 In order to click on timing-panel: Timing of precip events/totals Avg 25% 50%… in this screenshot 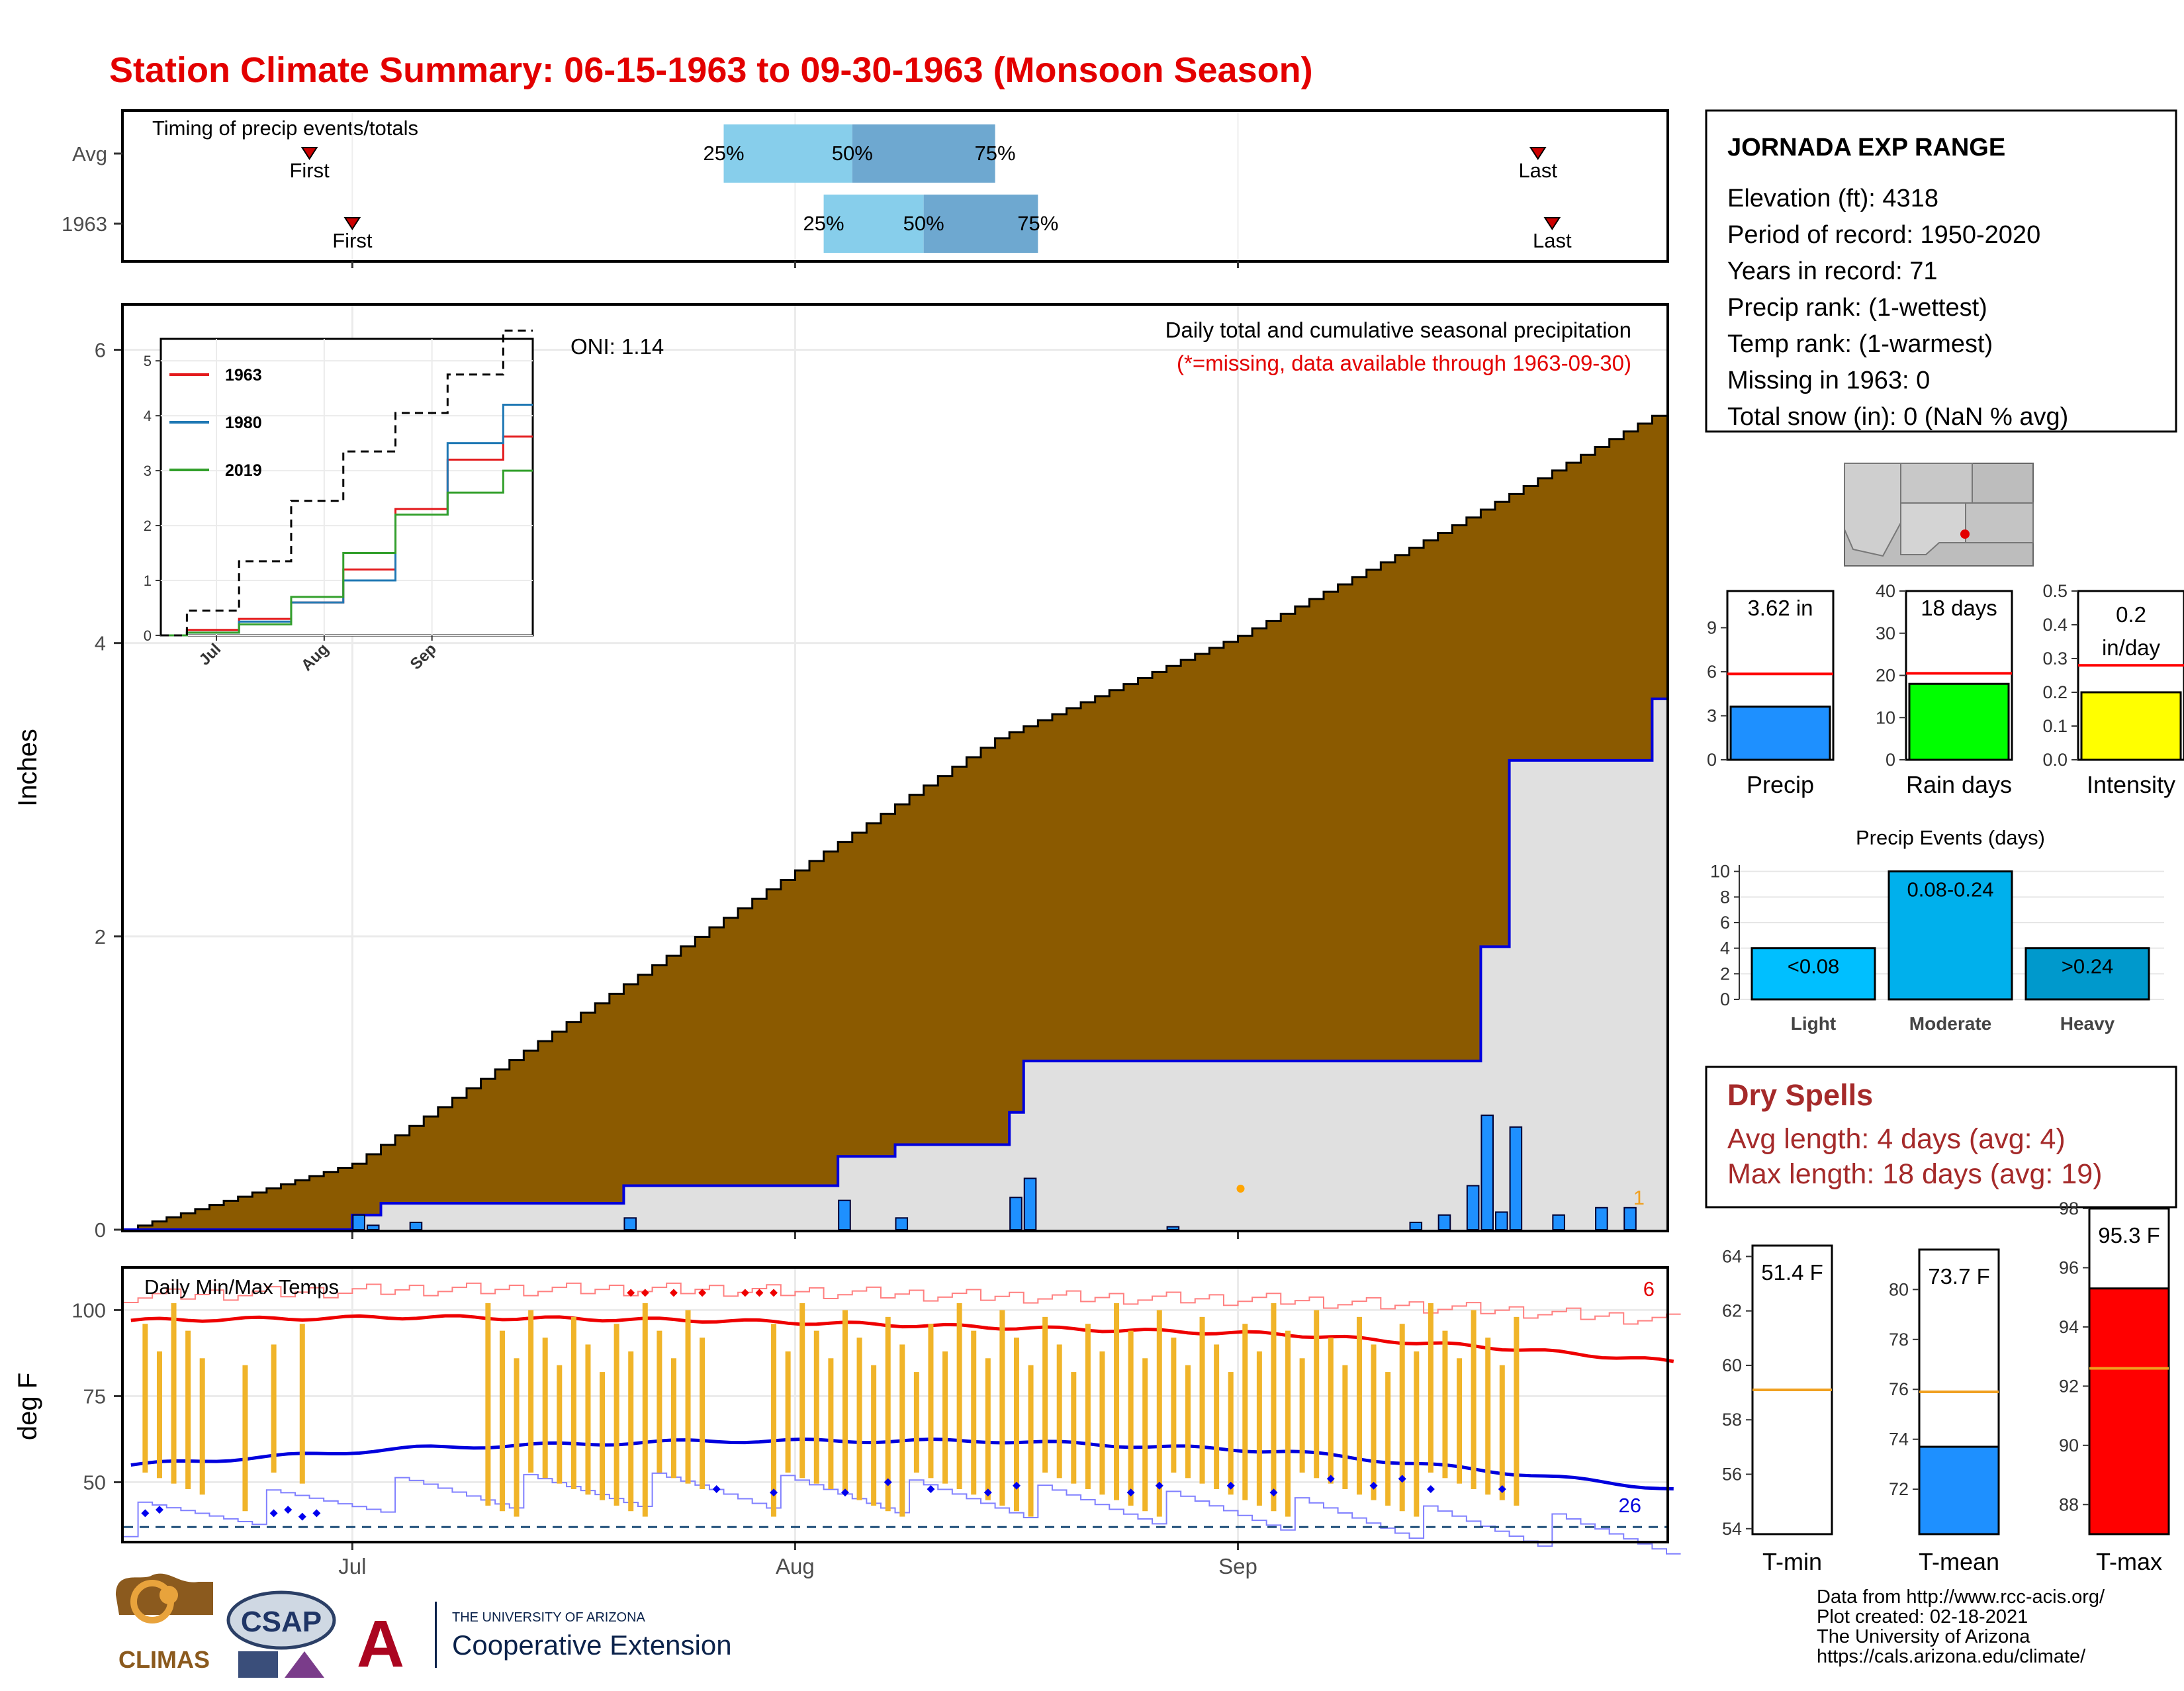, I will do `click(866, 188)`.